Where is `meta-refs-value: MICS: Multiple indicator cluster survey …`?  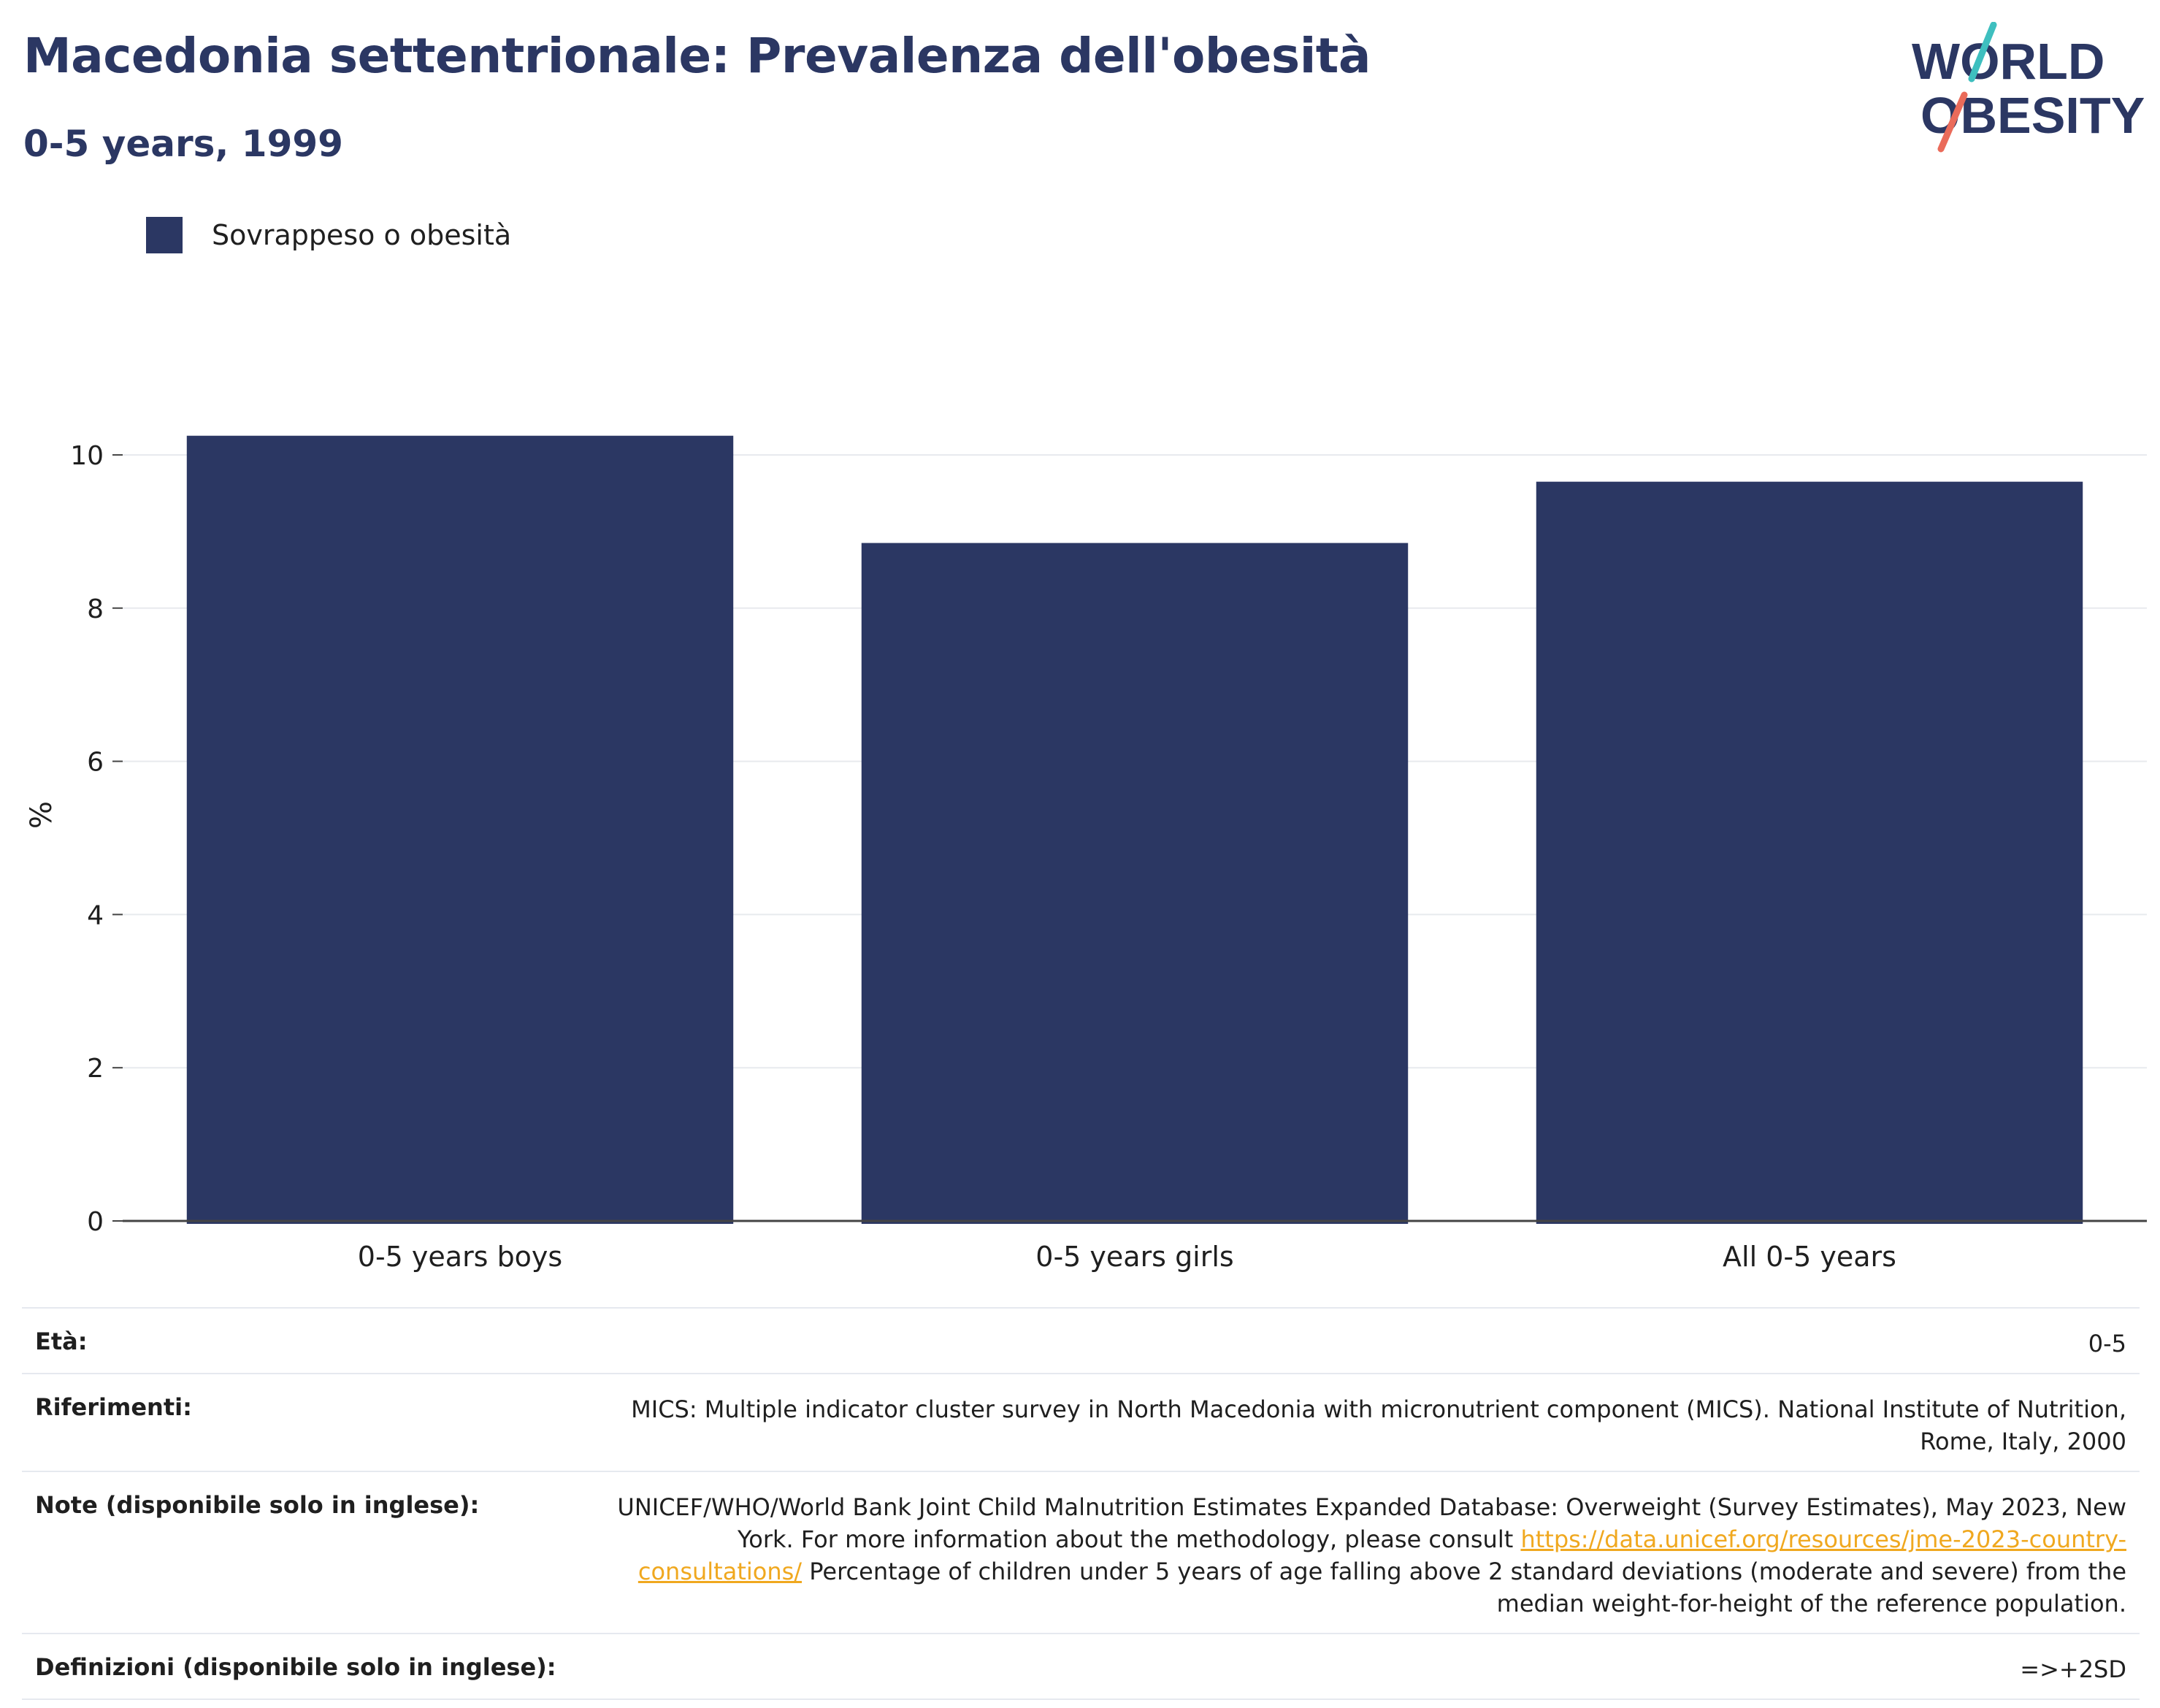 meta-refs-value: MICS: Multiple indicator cluster survey … is located at coordinates (1371, 1422).